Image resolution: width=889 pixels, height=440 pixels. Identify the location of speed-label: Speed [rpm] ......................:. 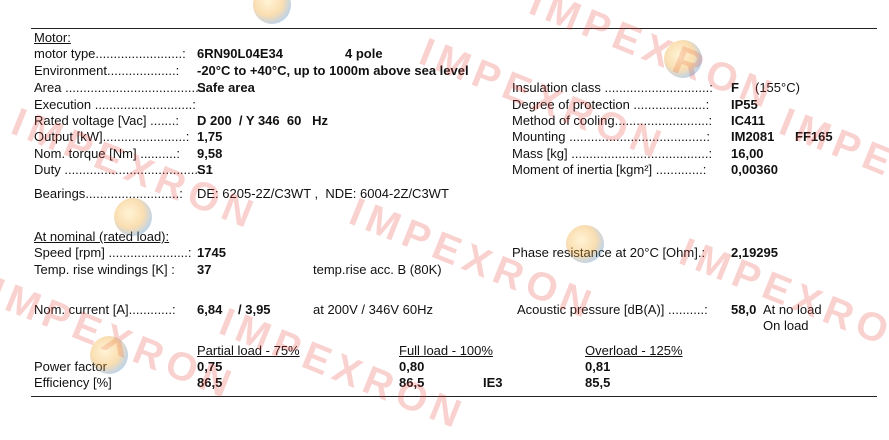
(113, 252).